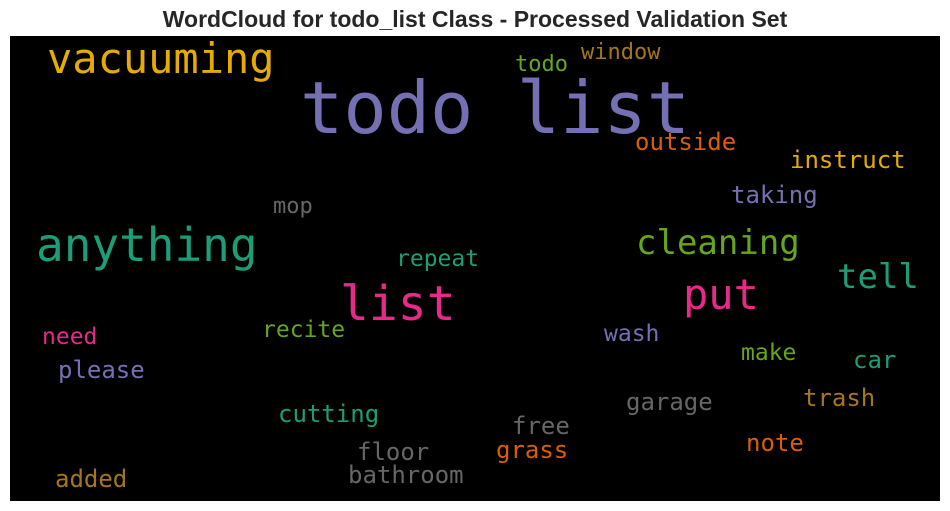 This screenshot has width=950, height=511. Describe the element at coordinates (718, 243) in the screenshot. I see `word-cleaning: cleaning` at that location.